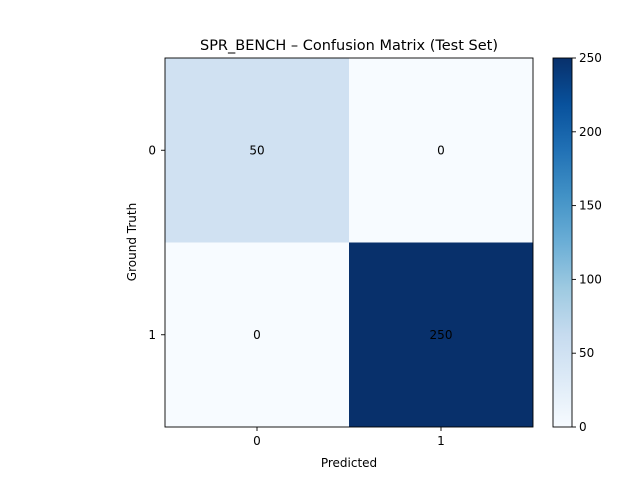 The image size is (640, 484). I want to click on colorbar-tick-label: 100, so click(590, 279).